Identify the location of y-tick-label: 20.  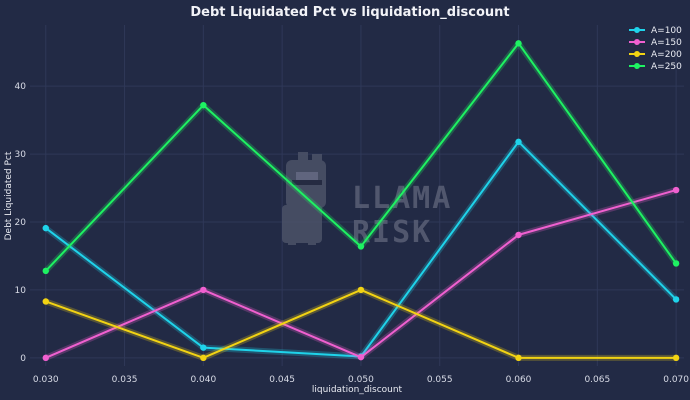
(21, 223).